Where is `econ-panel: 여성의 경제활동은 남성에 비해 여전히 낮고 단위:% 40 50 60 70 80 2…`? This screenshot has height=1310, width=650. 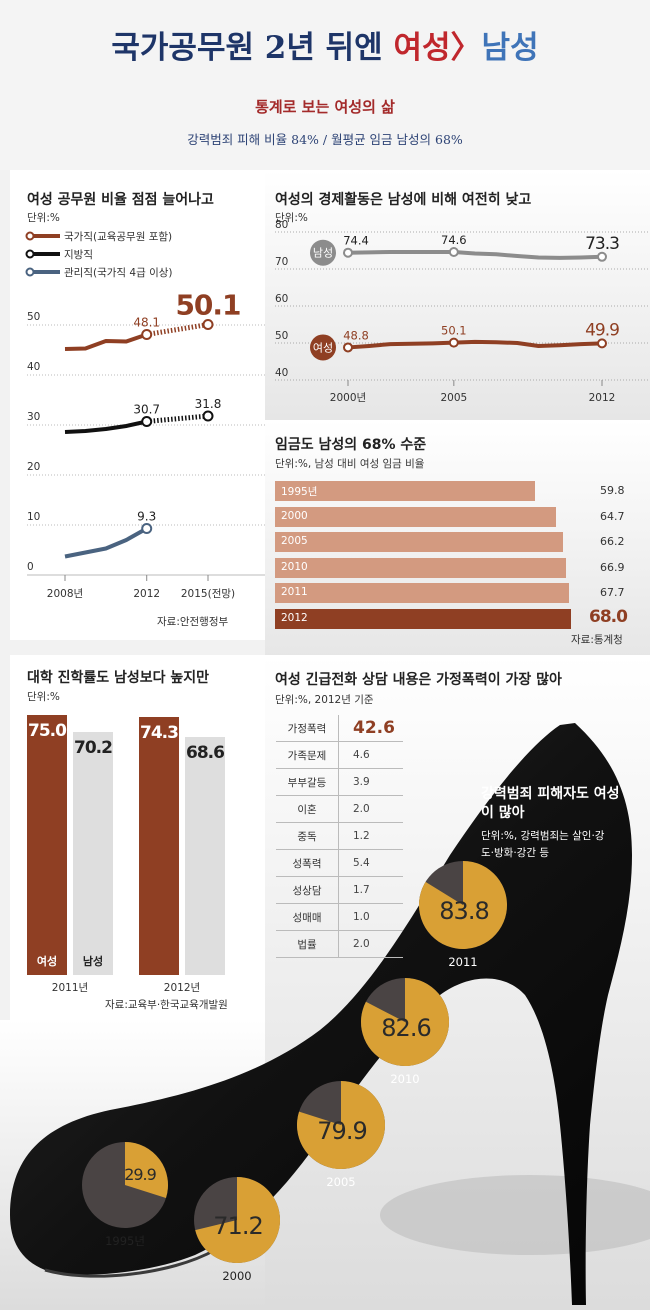
econ-panel: 여성의 경제활동은 남성에 비해 여전히 낮고 단위:% 40 50 60 70 80 2… is located at coordinates (457, 295).